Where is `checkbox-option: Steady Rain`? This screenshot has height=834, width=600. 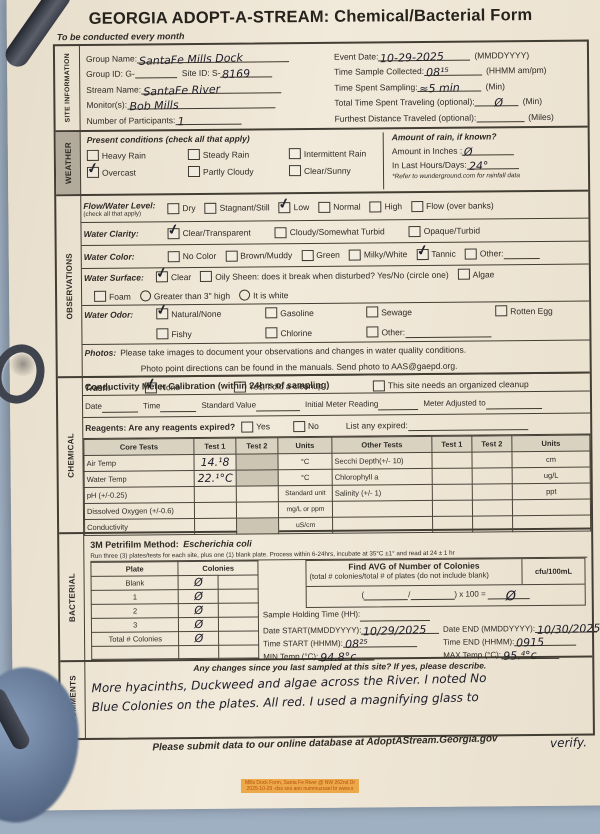 checkbox-option: Steady Rain is located at coordinates (233, 154).